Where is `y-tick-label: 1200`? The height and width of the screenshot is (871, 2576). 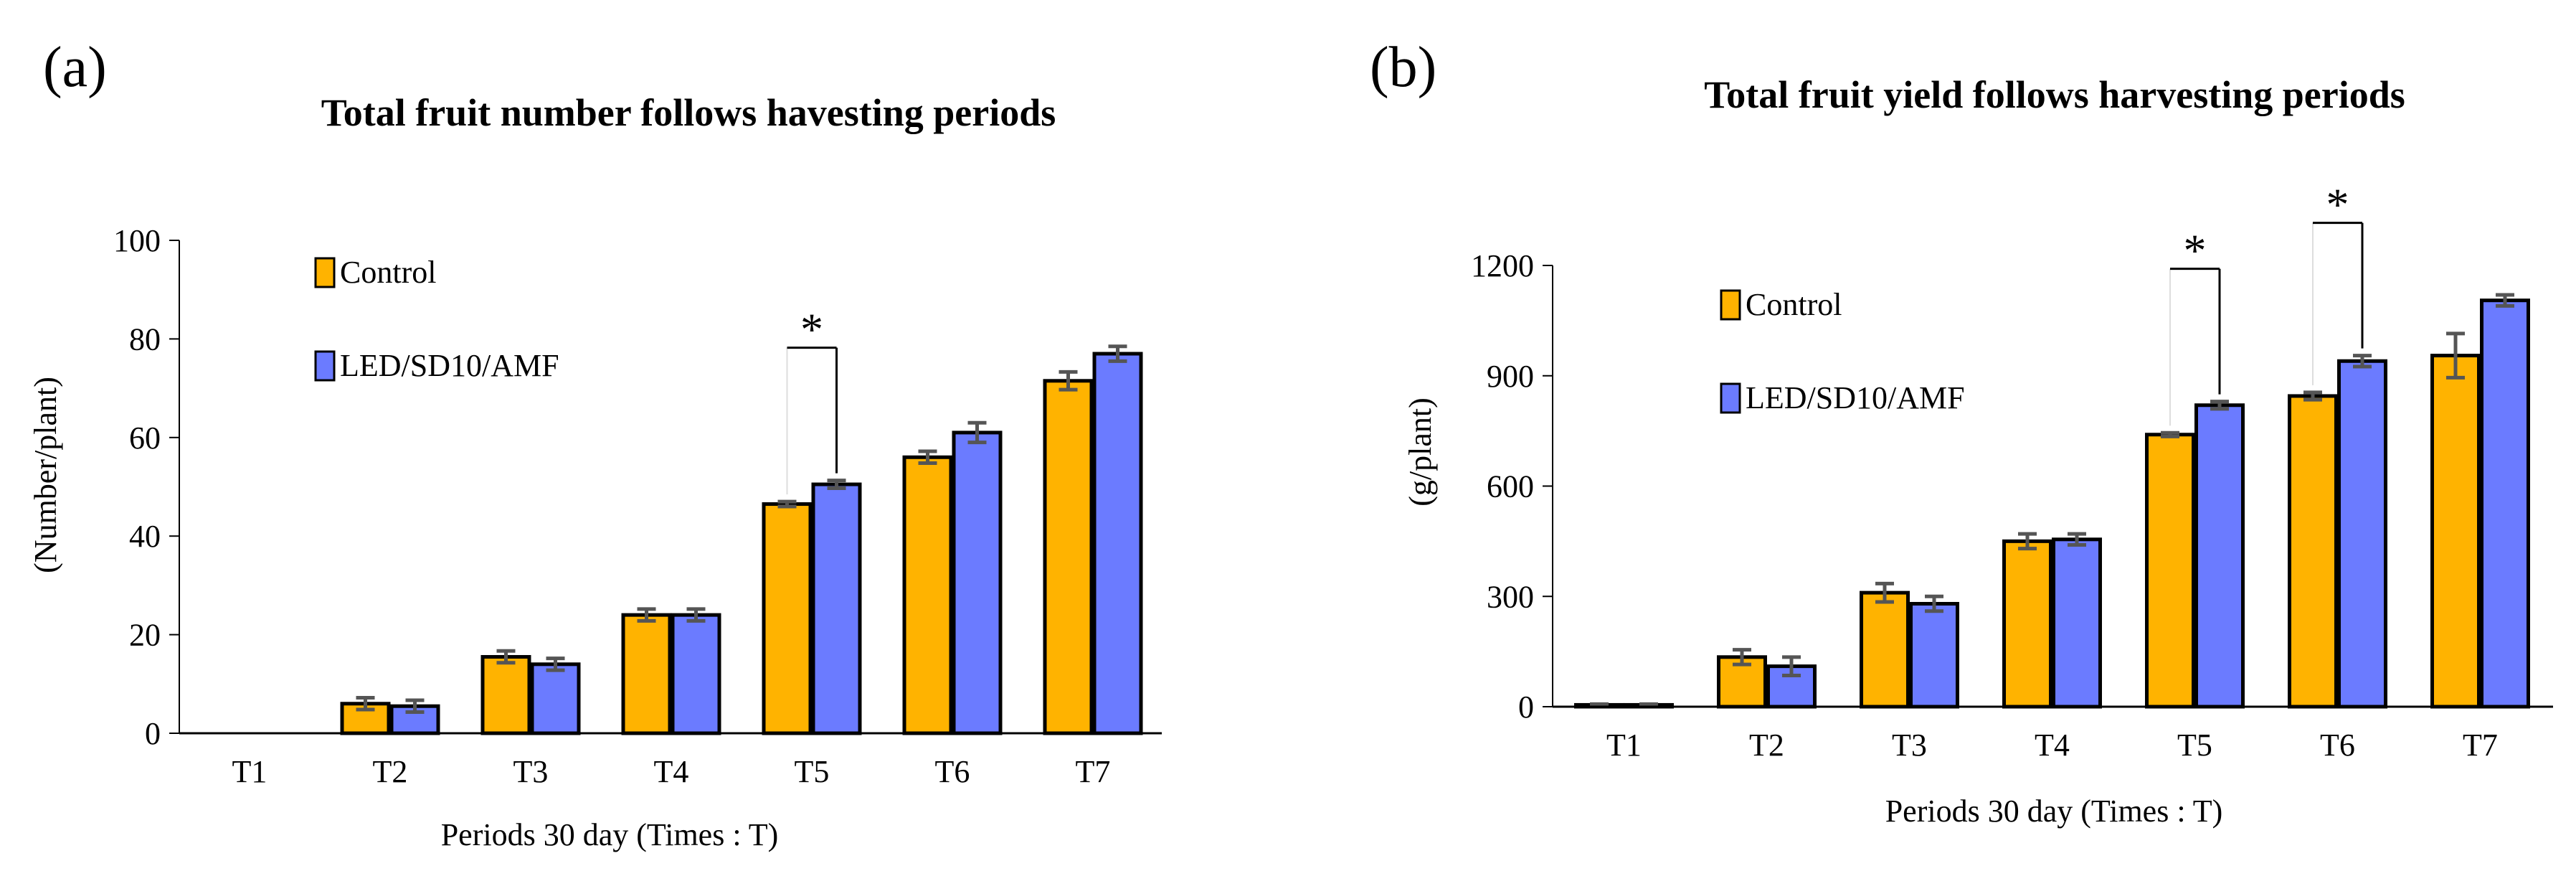
y-tick-label: 1200 is located at coordinates (1502, 265).